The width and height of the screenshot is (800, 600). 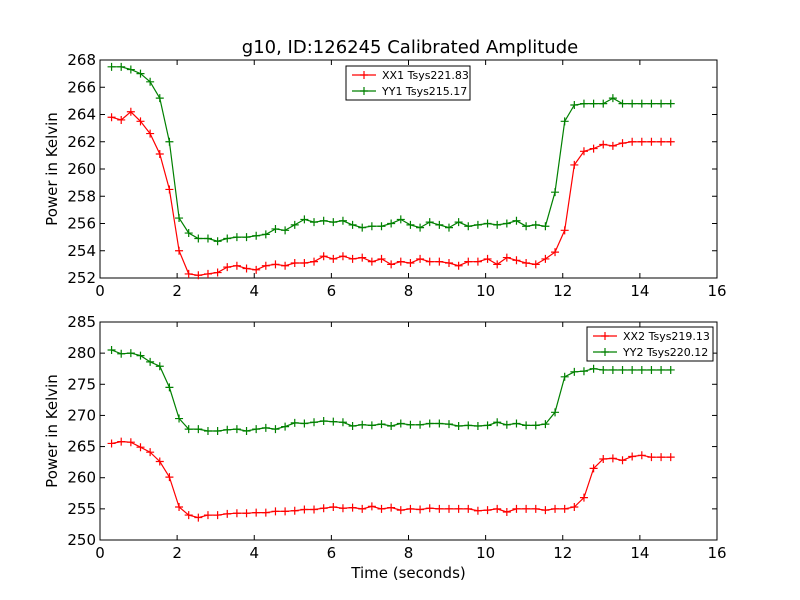 What do you see at coordinates (716, 553) in the screenshot?
I see `x-tick-label: 16` at bounding box center [716, 553].